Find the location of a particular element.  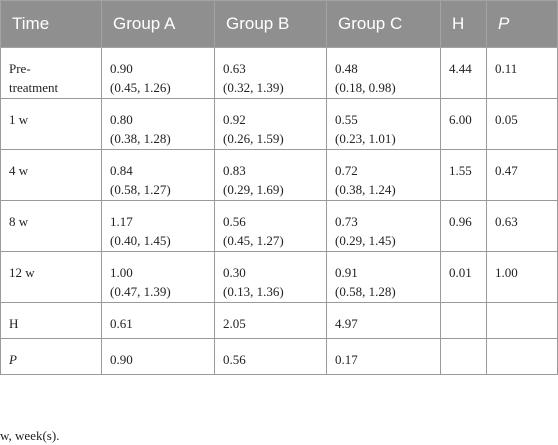

median: 0.91 is located at coordinates (346, 272).